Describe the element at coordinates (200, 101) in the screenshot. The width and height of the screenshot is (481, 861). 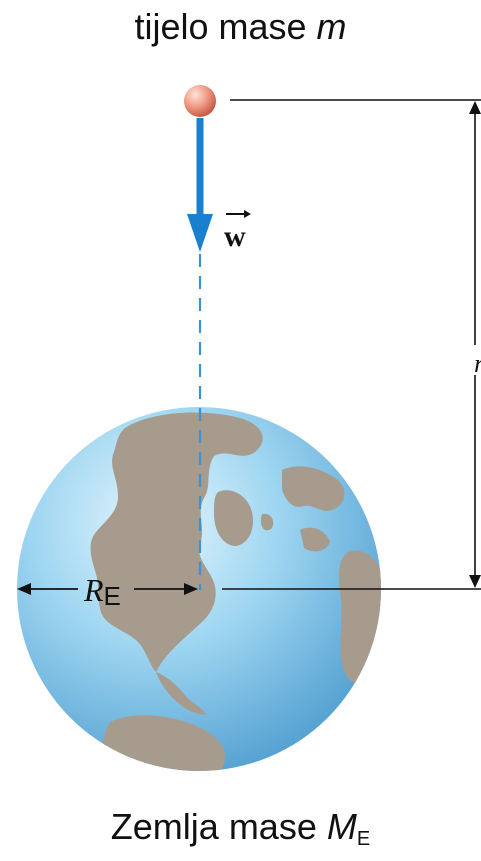
I see `object-ball` at that location.